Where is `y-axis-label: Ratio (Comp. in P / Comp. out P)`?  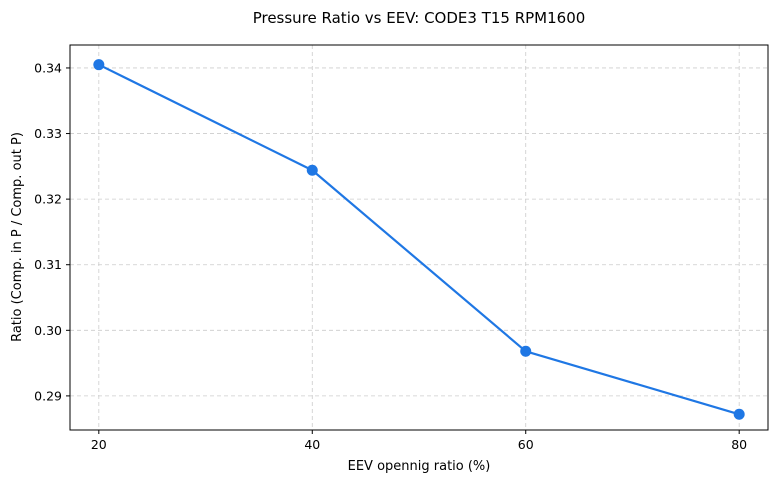
y-axis-label: Ratio (Comp. in P / Comp. out P) is located at coordinates (17, 237).